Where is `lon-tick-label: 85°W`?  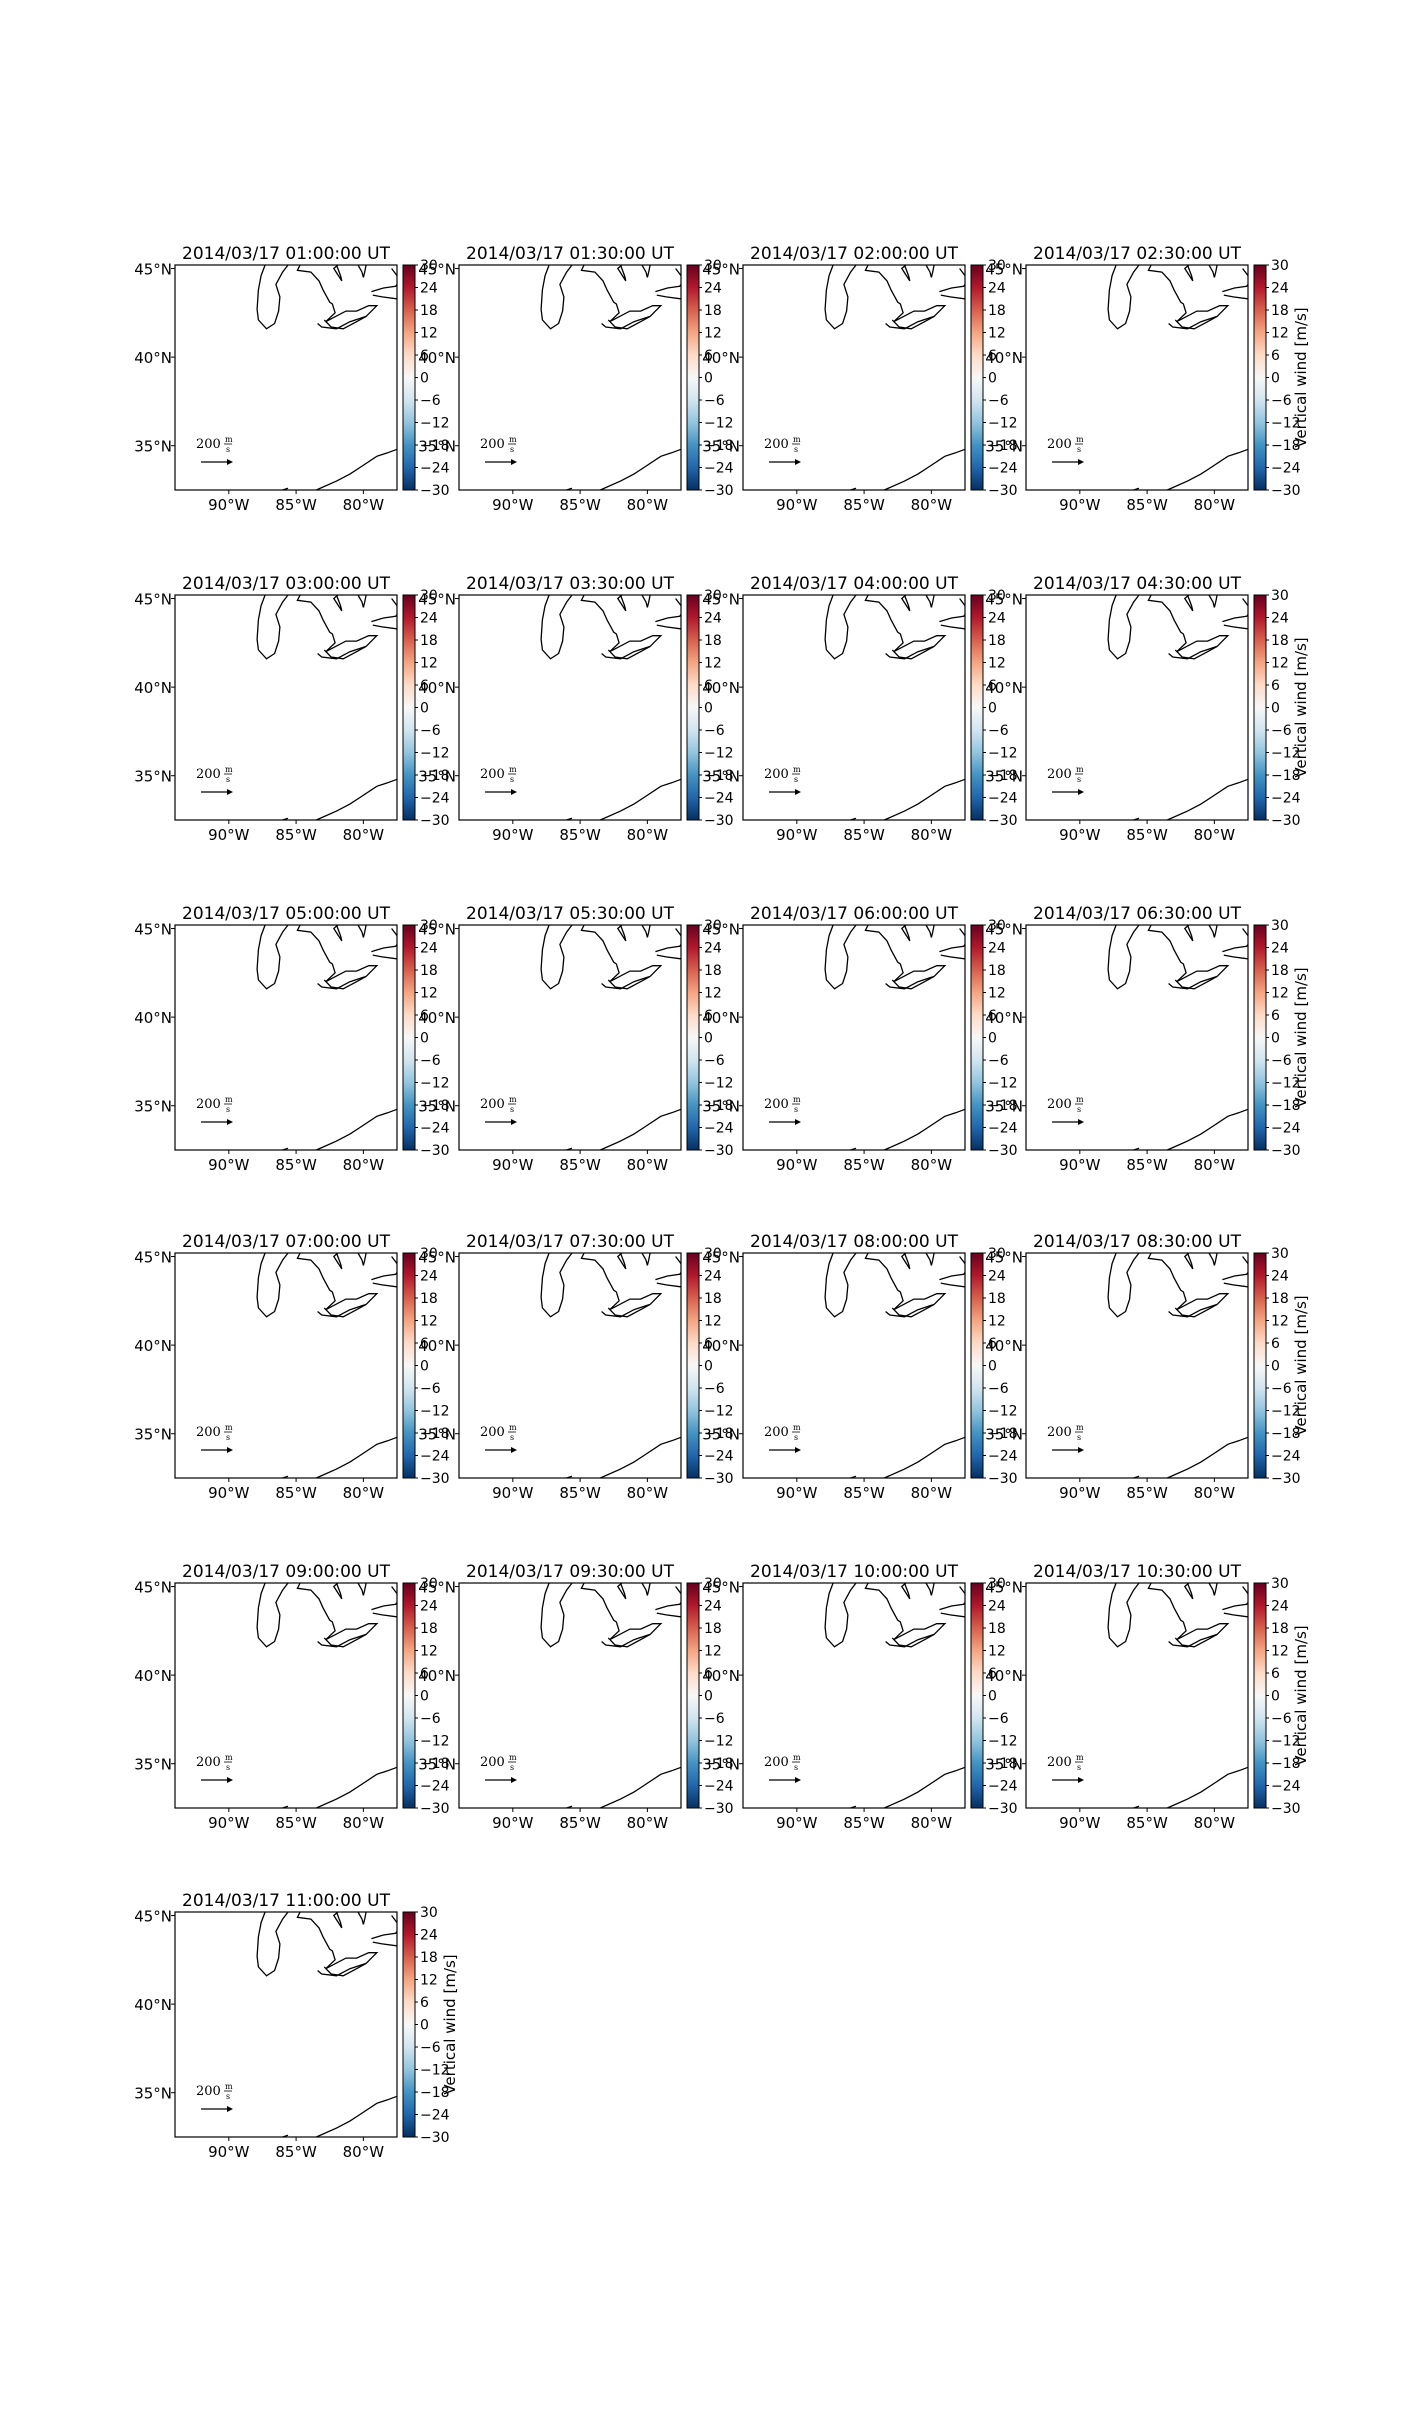 lon-tick-label: 85°W is located at coordinates (580, 1493).